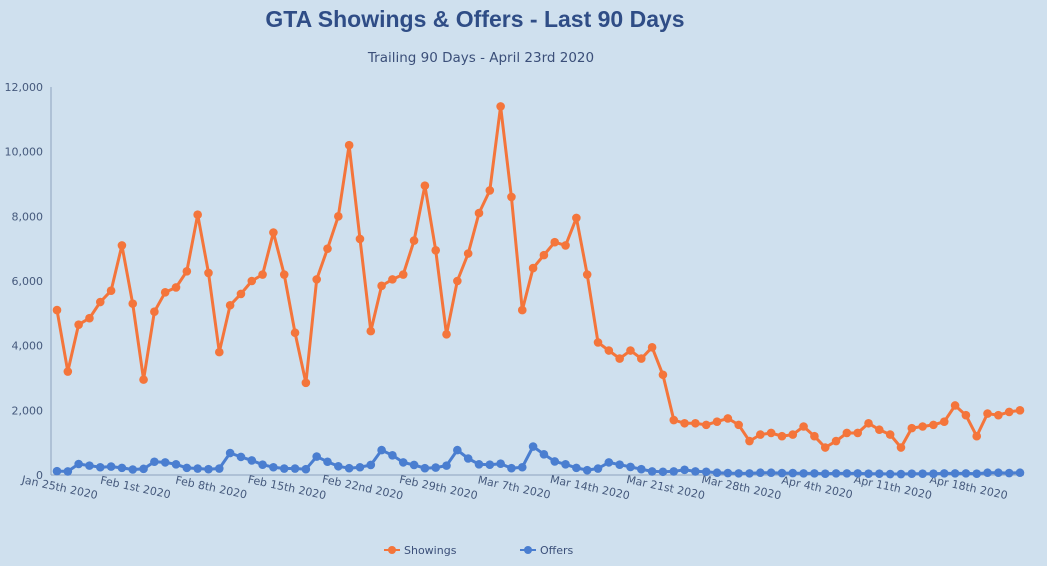 This screenshot has height=566, width=1047. Describe the element at coordinates (392, 550) in the screenshot. I see `legend-marker-showings` at that location.